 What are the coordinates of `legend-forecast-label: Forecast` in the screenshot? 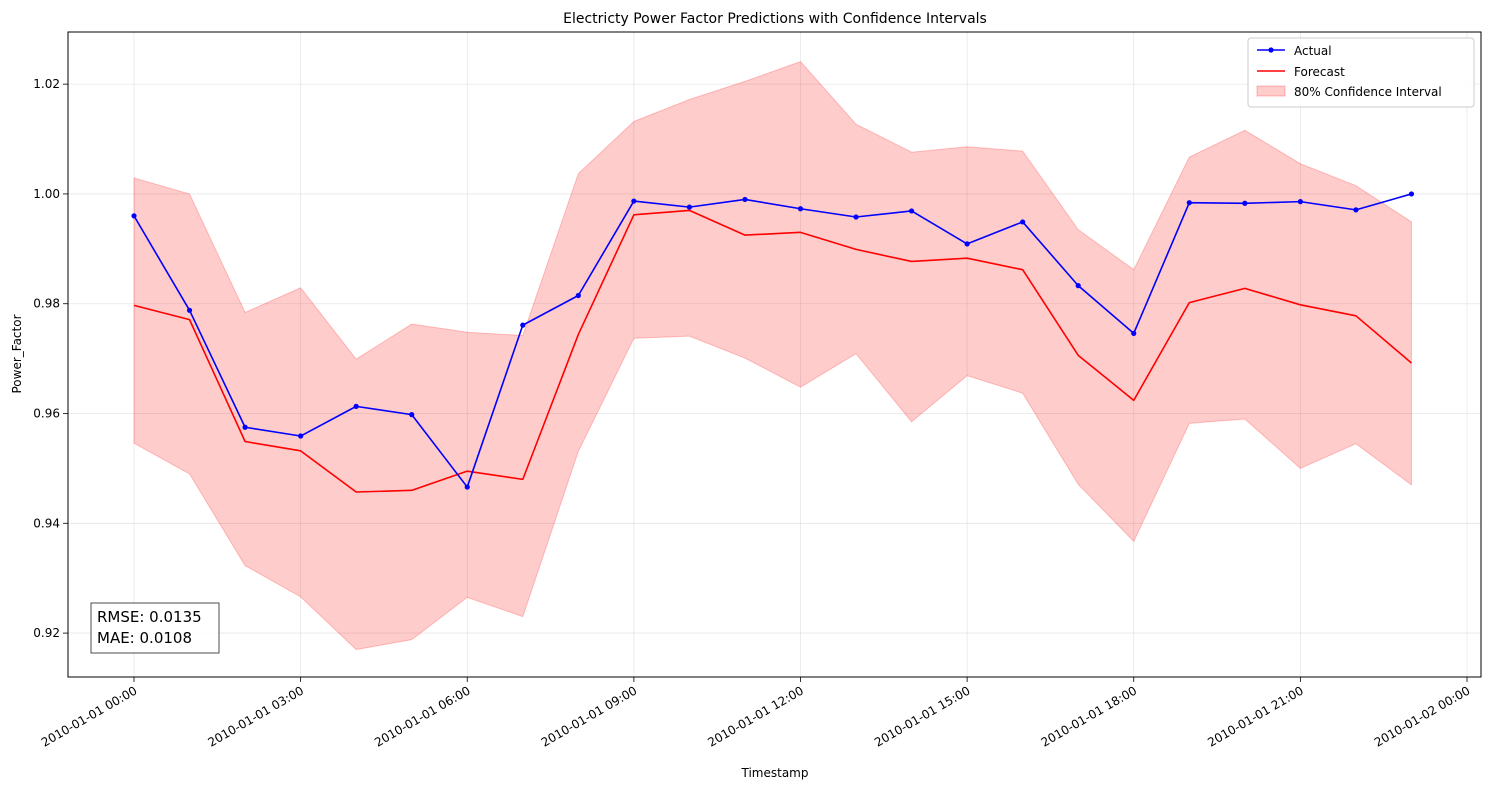 It's located at (1319, 72).